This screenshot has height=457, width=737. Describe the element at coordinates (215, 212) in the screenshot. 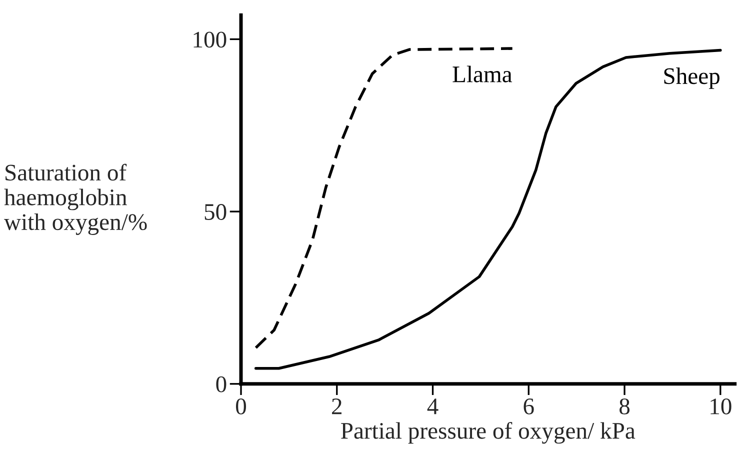

I see `y-tick-label: 50` at that location.